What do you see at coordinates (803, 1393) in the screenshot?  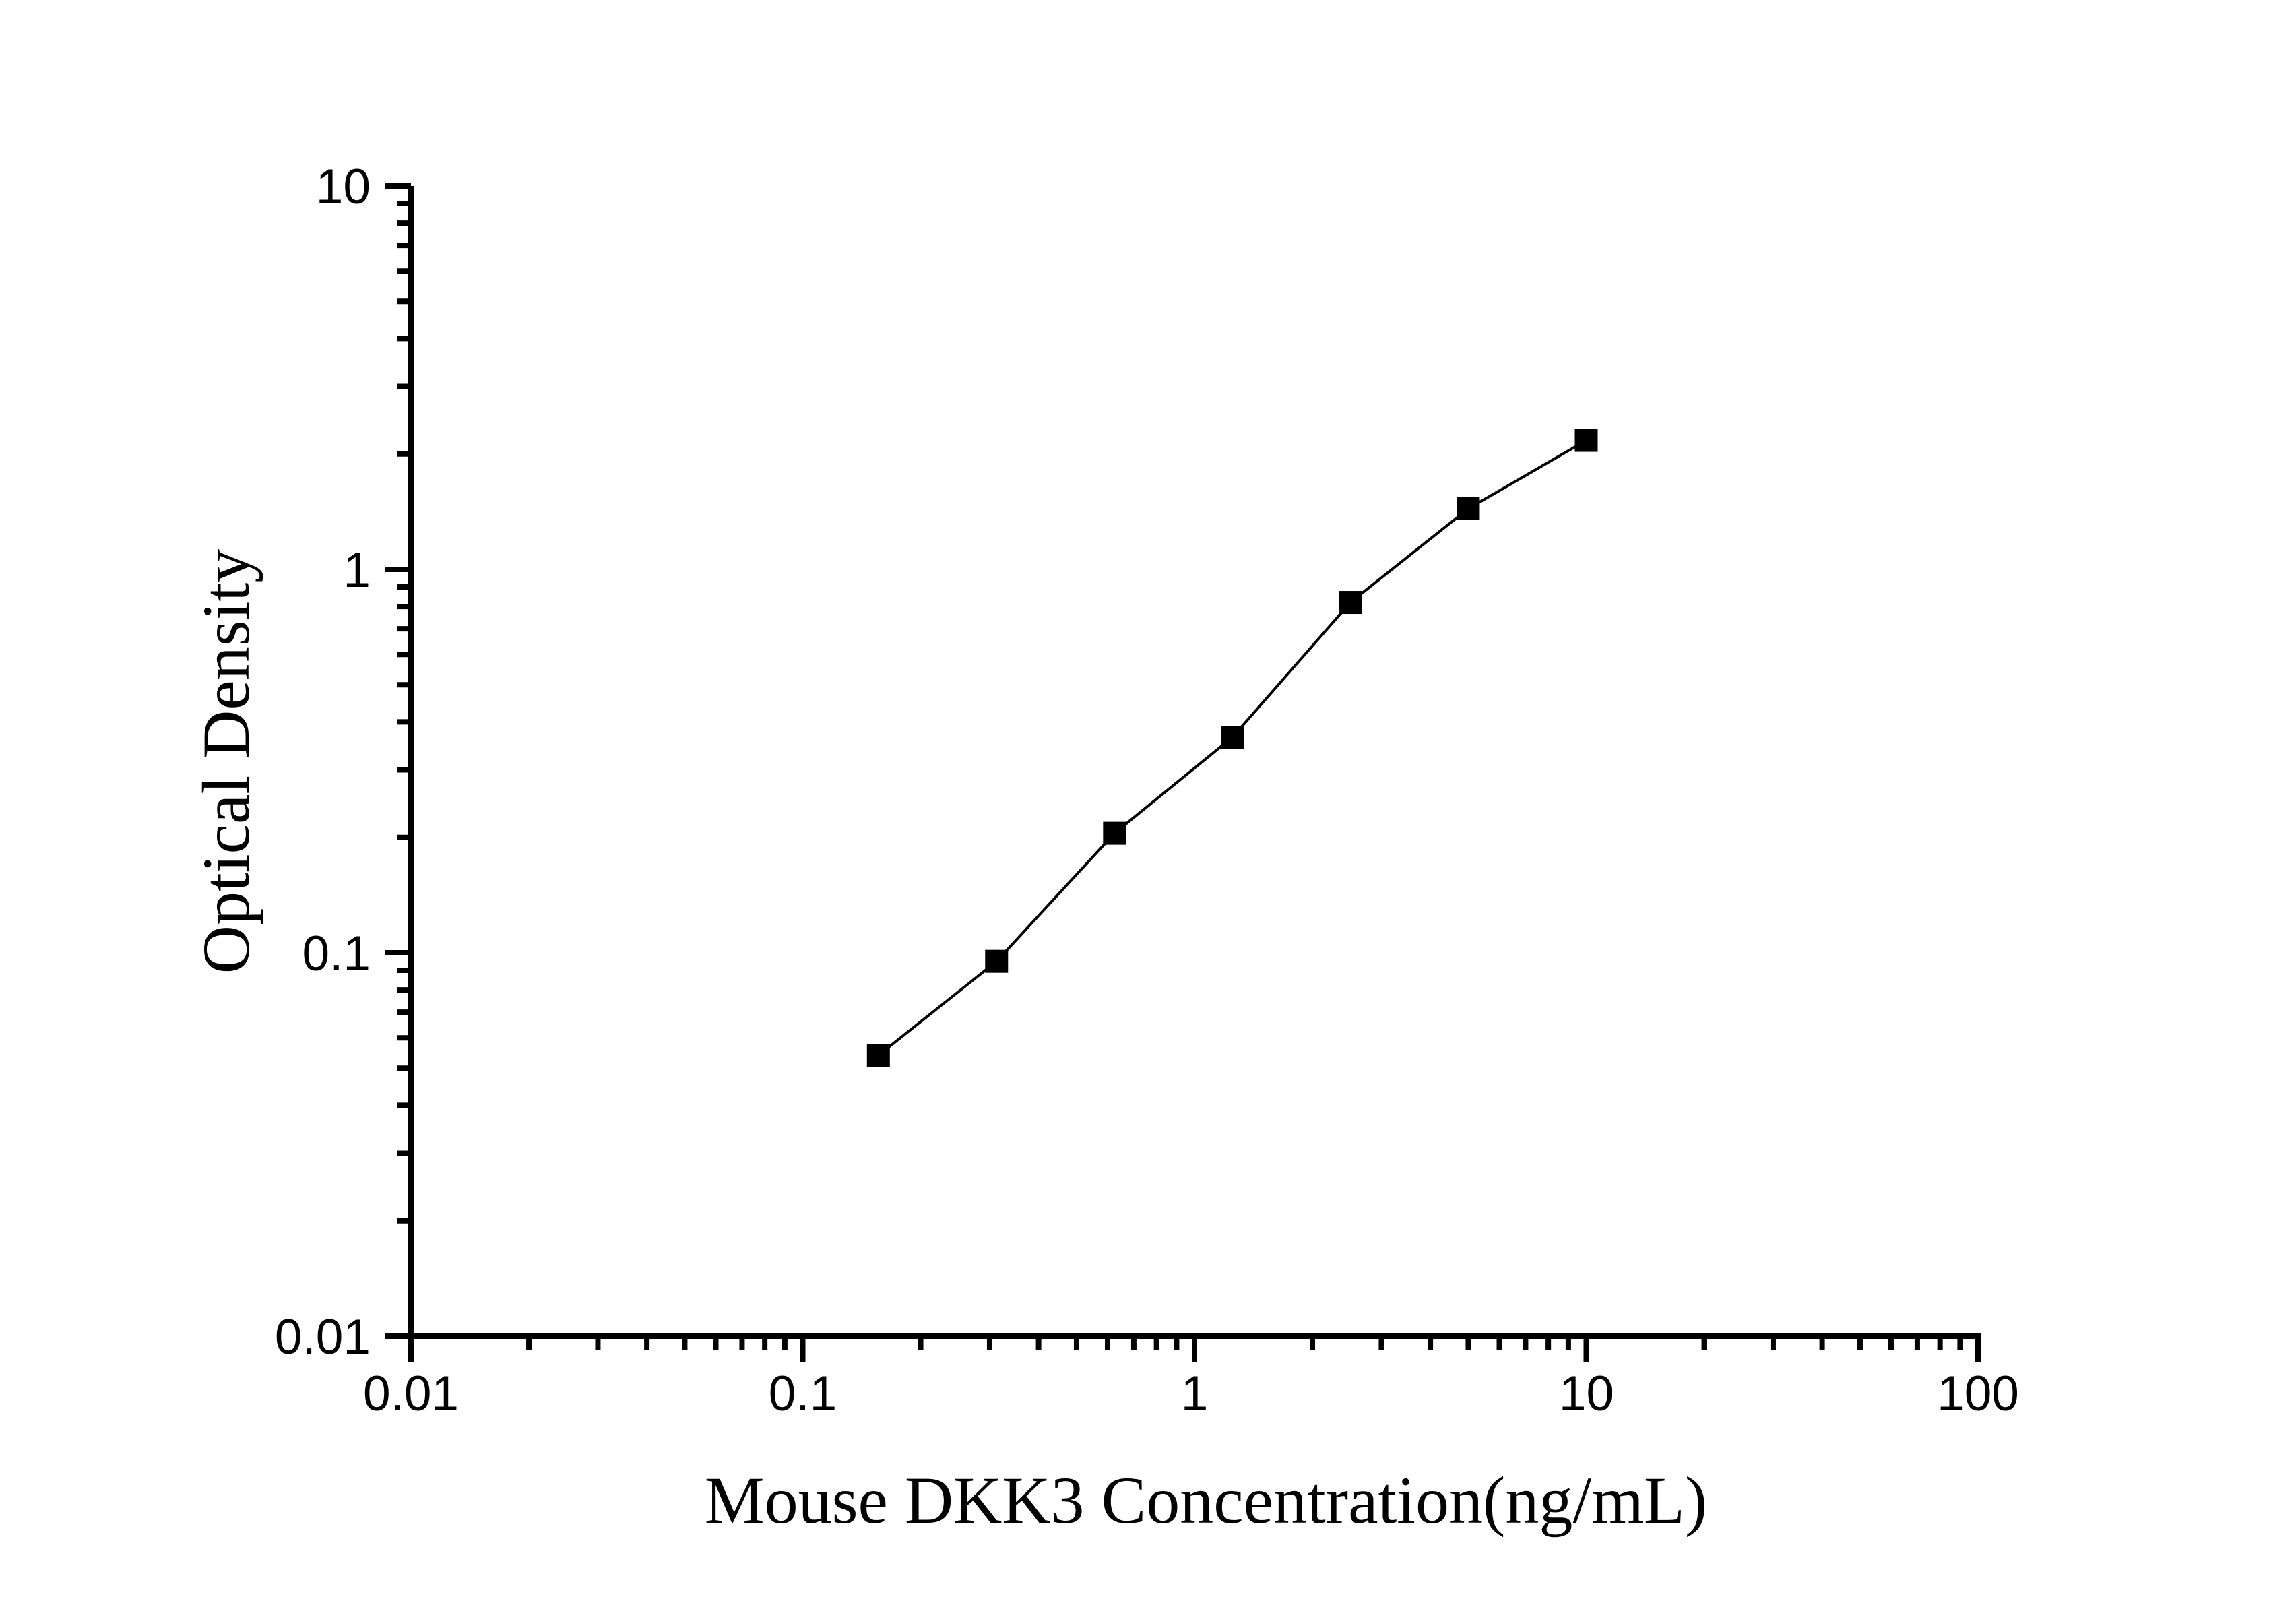 I see `x-tick-label: 0.1` at bounding box center [803, 1393].